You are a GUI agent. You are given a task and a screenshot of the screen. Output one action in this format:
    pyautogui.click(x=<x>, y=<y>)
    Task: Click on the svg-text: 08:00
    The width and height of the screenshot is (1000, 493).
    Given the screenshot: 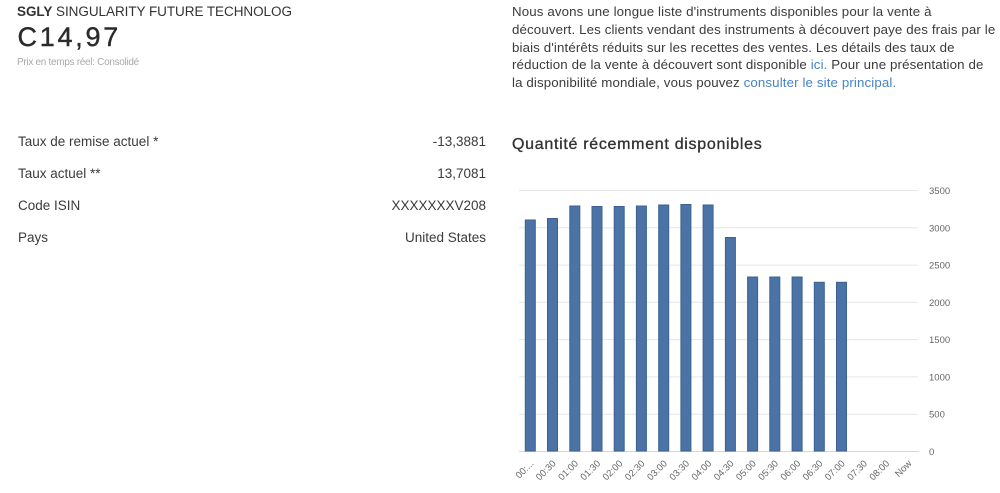 What is the action you would take?
    pyautogui.click(x=880, y=470)
    